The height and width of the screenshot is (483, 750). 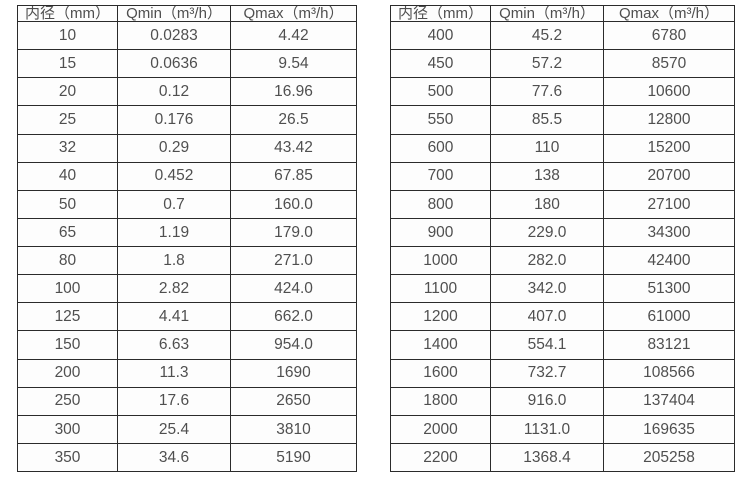 What do you see at coordinates (669, 401) in the screenshot?
I see `qmax-cell: 137404` at bounding box center [669, 401].